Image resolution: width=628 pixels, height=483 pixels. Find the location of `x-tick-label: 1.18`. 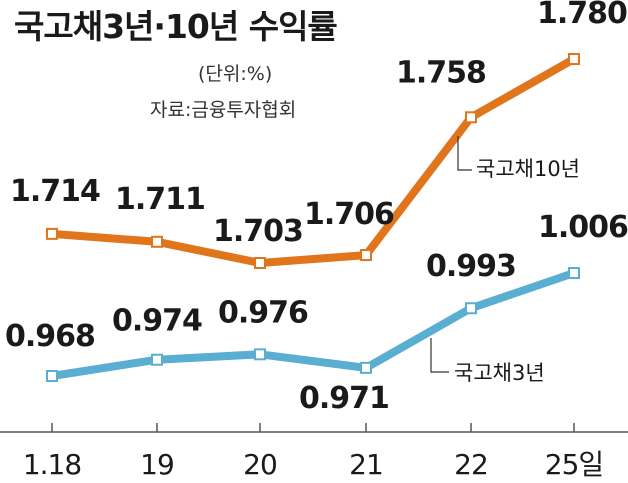

x-tick-label: 1.18 is located at coordinates (52, 464).